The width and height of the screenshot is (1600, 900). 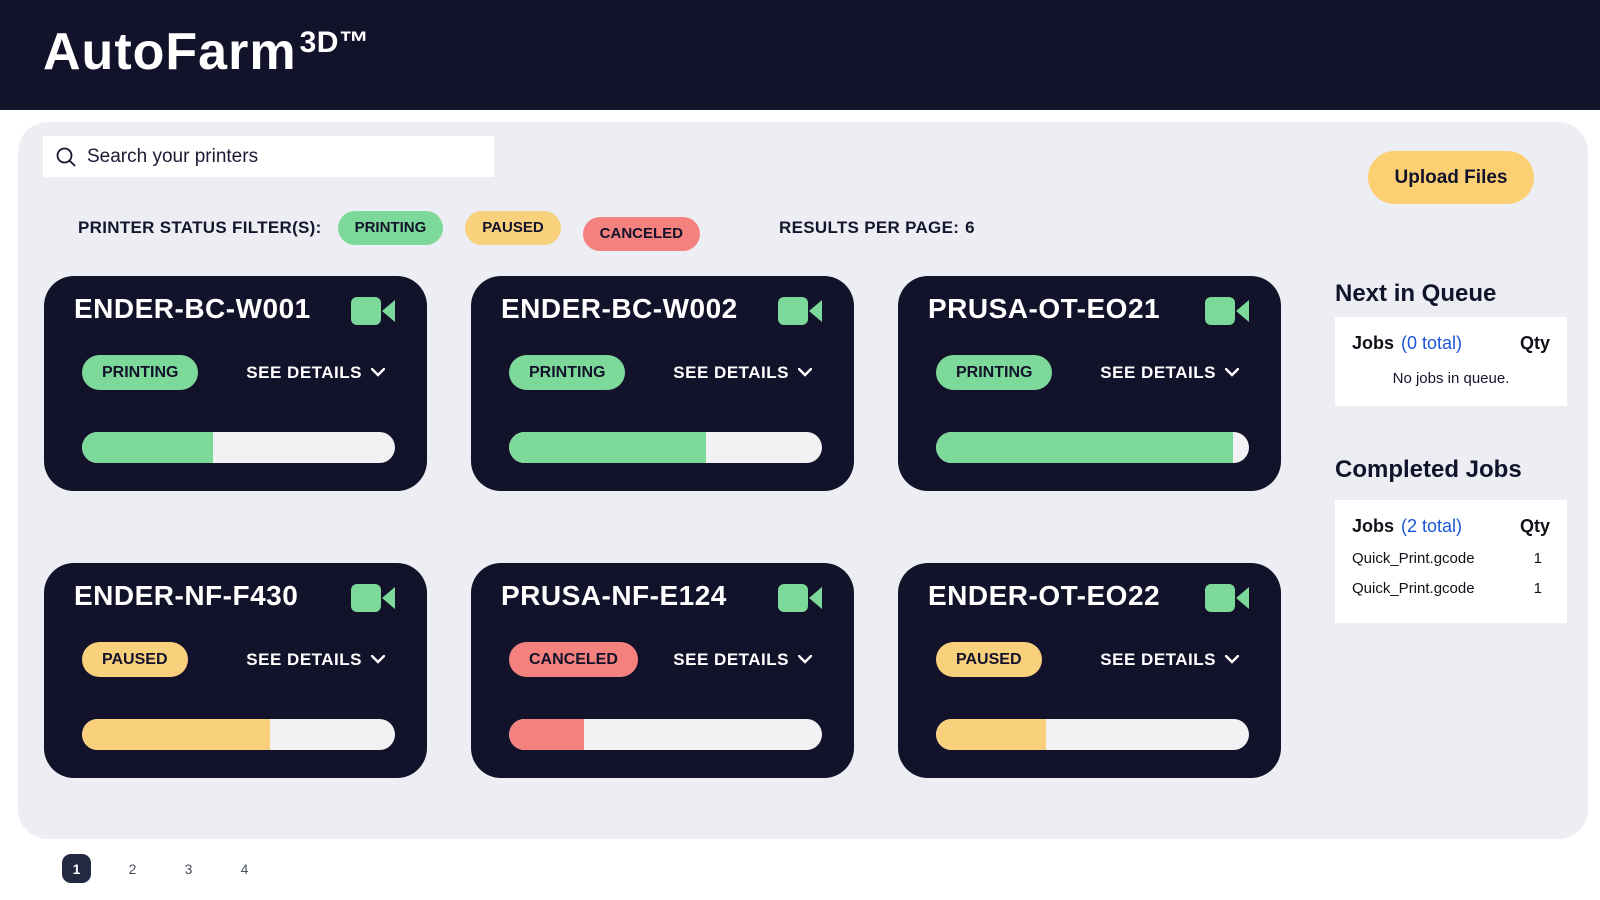 I want to click on printer-card: PRUSA-NF-E124 CANCELED SEE DETAILS, so click(x=662, y=670).